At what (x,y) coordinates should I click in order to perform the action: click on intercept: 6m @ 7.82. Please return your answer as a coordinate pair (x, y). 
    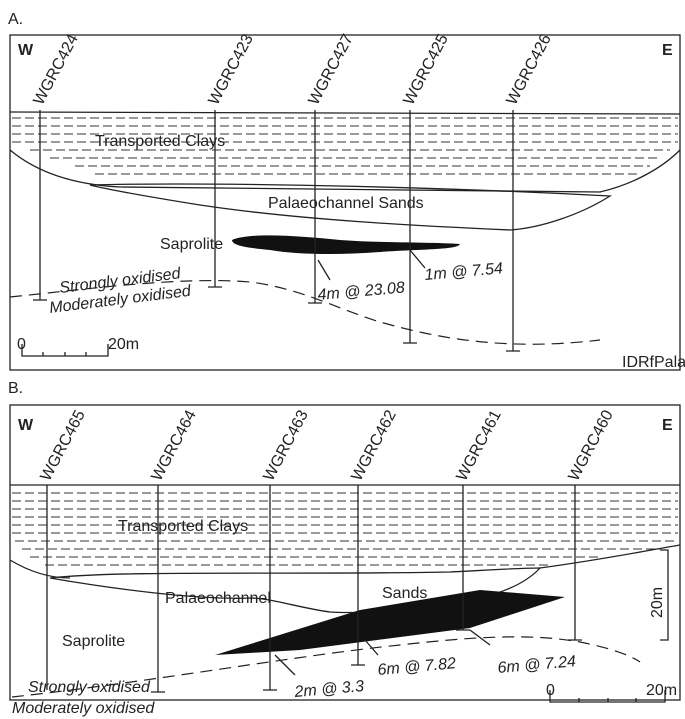
    Looking at the image, I should click on (417, 667).